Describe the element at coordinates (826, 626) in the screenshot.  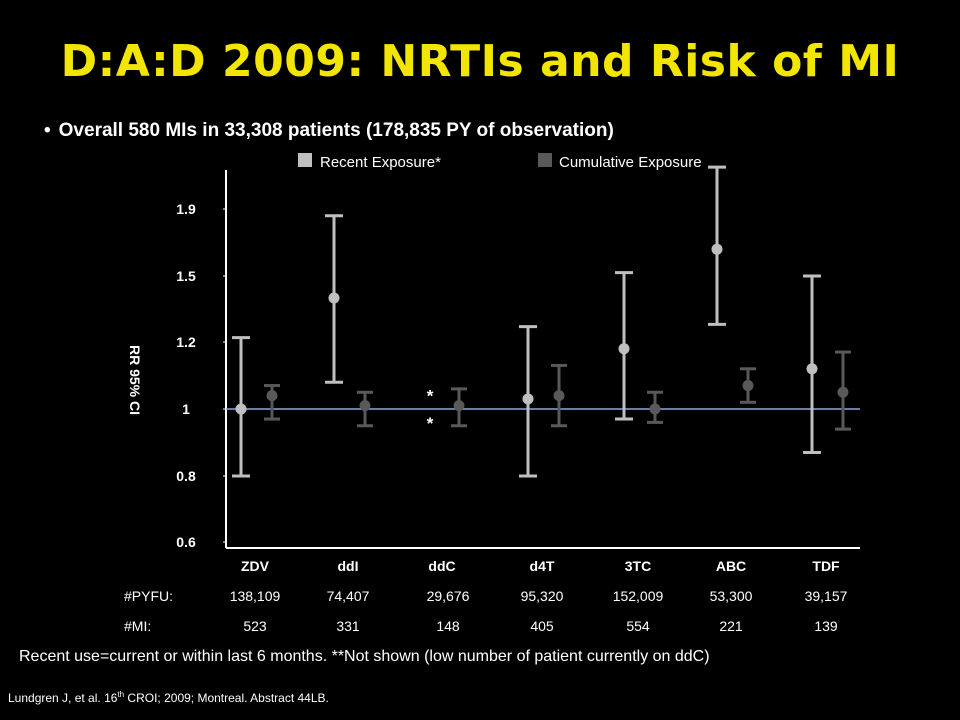
I see `table-cell: 139` at that location.